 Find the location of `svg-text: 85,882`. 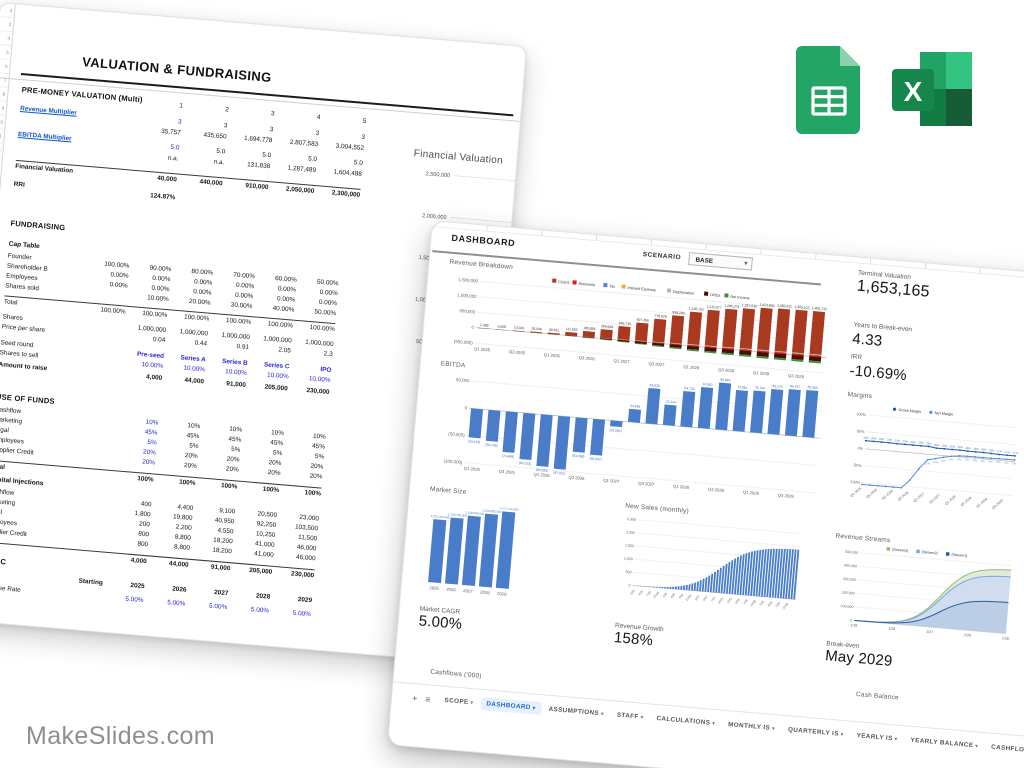

svg-text: 85,882 is located at coordinates (725, 380).